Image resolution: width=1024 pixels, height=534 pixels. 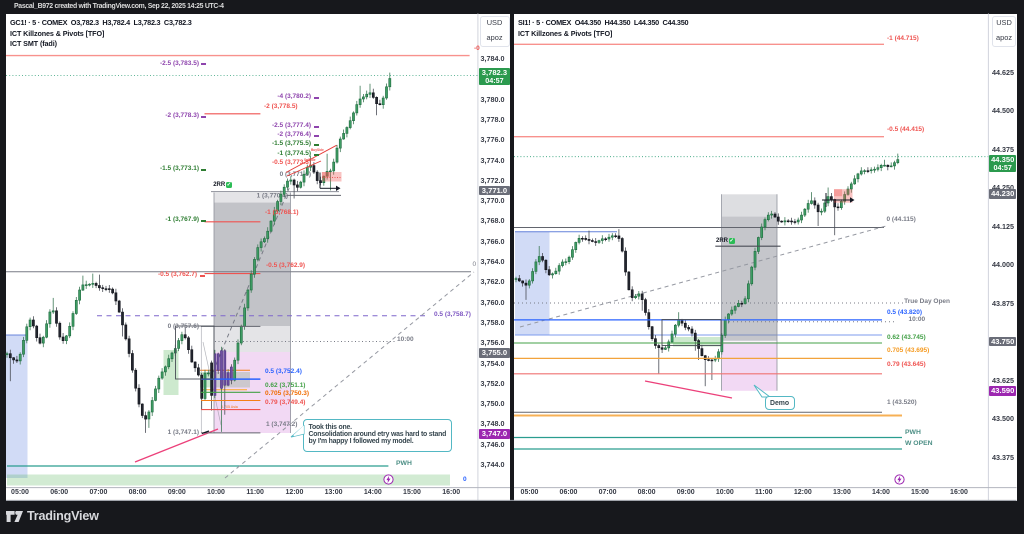 I want to click on svg-text: 0 (3,771.6), so click(x=295, y=174).